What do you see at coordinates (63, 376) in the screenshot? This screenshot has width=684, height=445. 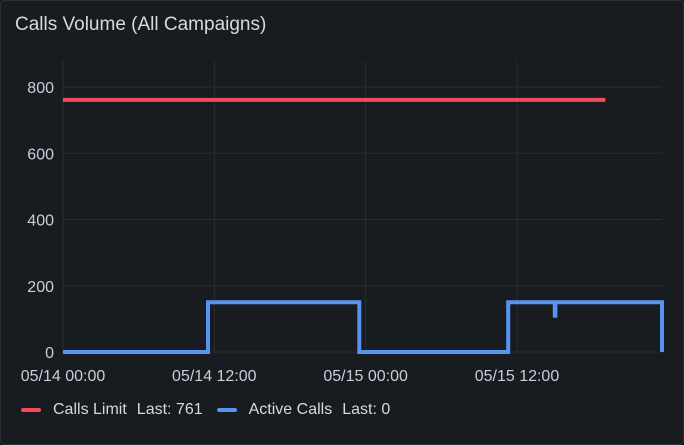 I see `x-tick-label: 05/14 00:00` at bounding box center [63, 376].